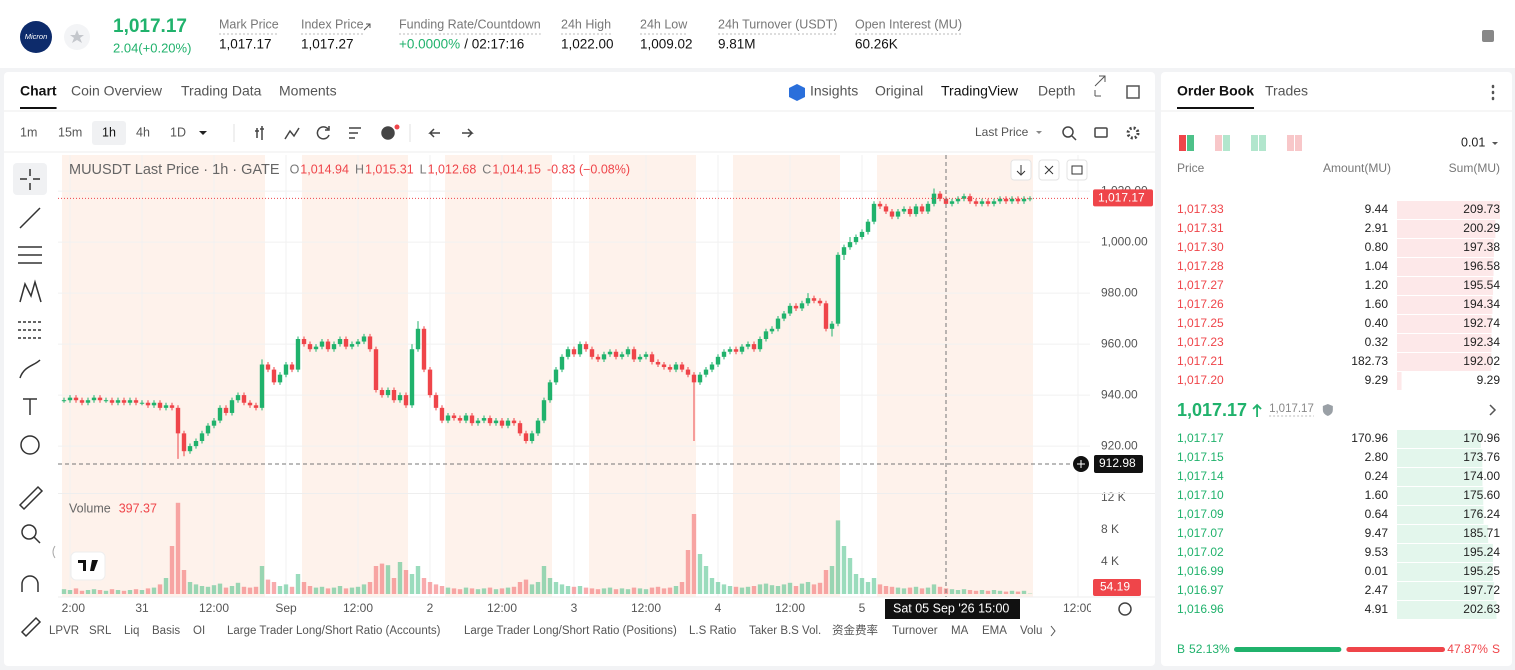 The width and height of the screenshot is (1515, 670). I want to click on crosshair-tool, so click(30, 179).